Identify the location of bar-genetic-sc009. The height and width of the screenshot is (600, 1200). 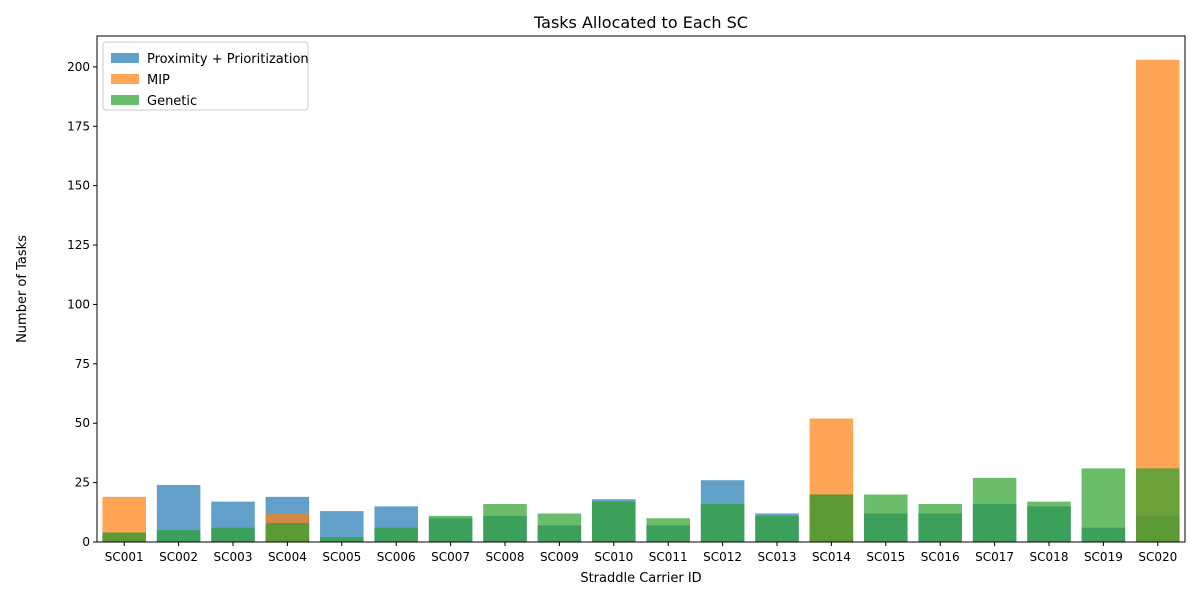
(559, 527).